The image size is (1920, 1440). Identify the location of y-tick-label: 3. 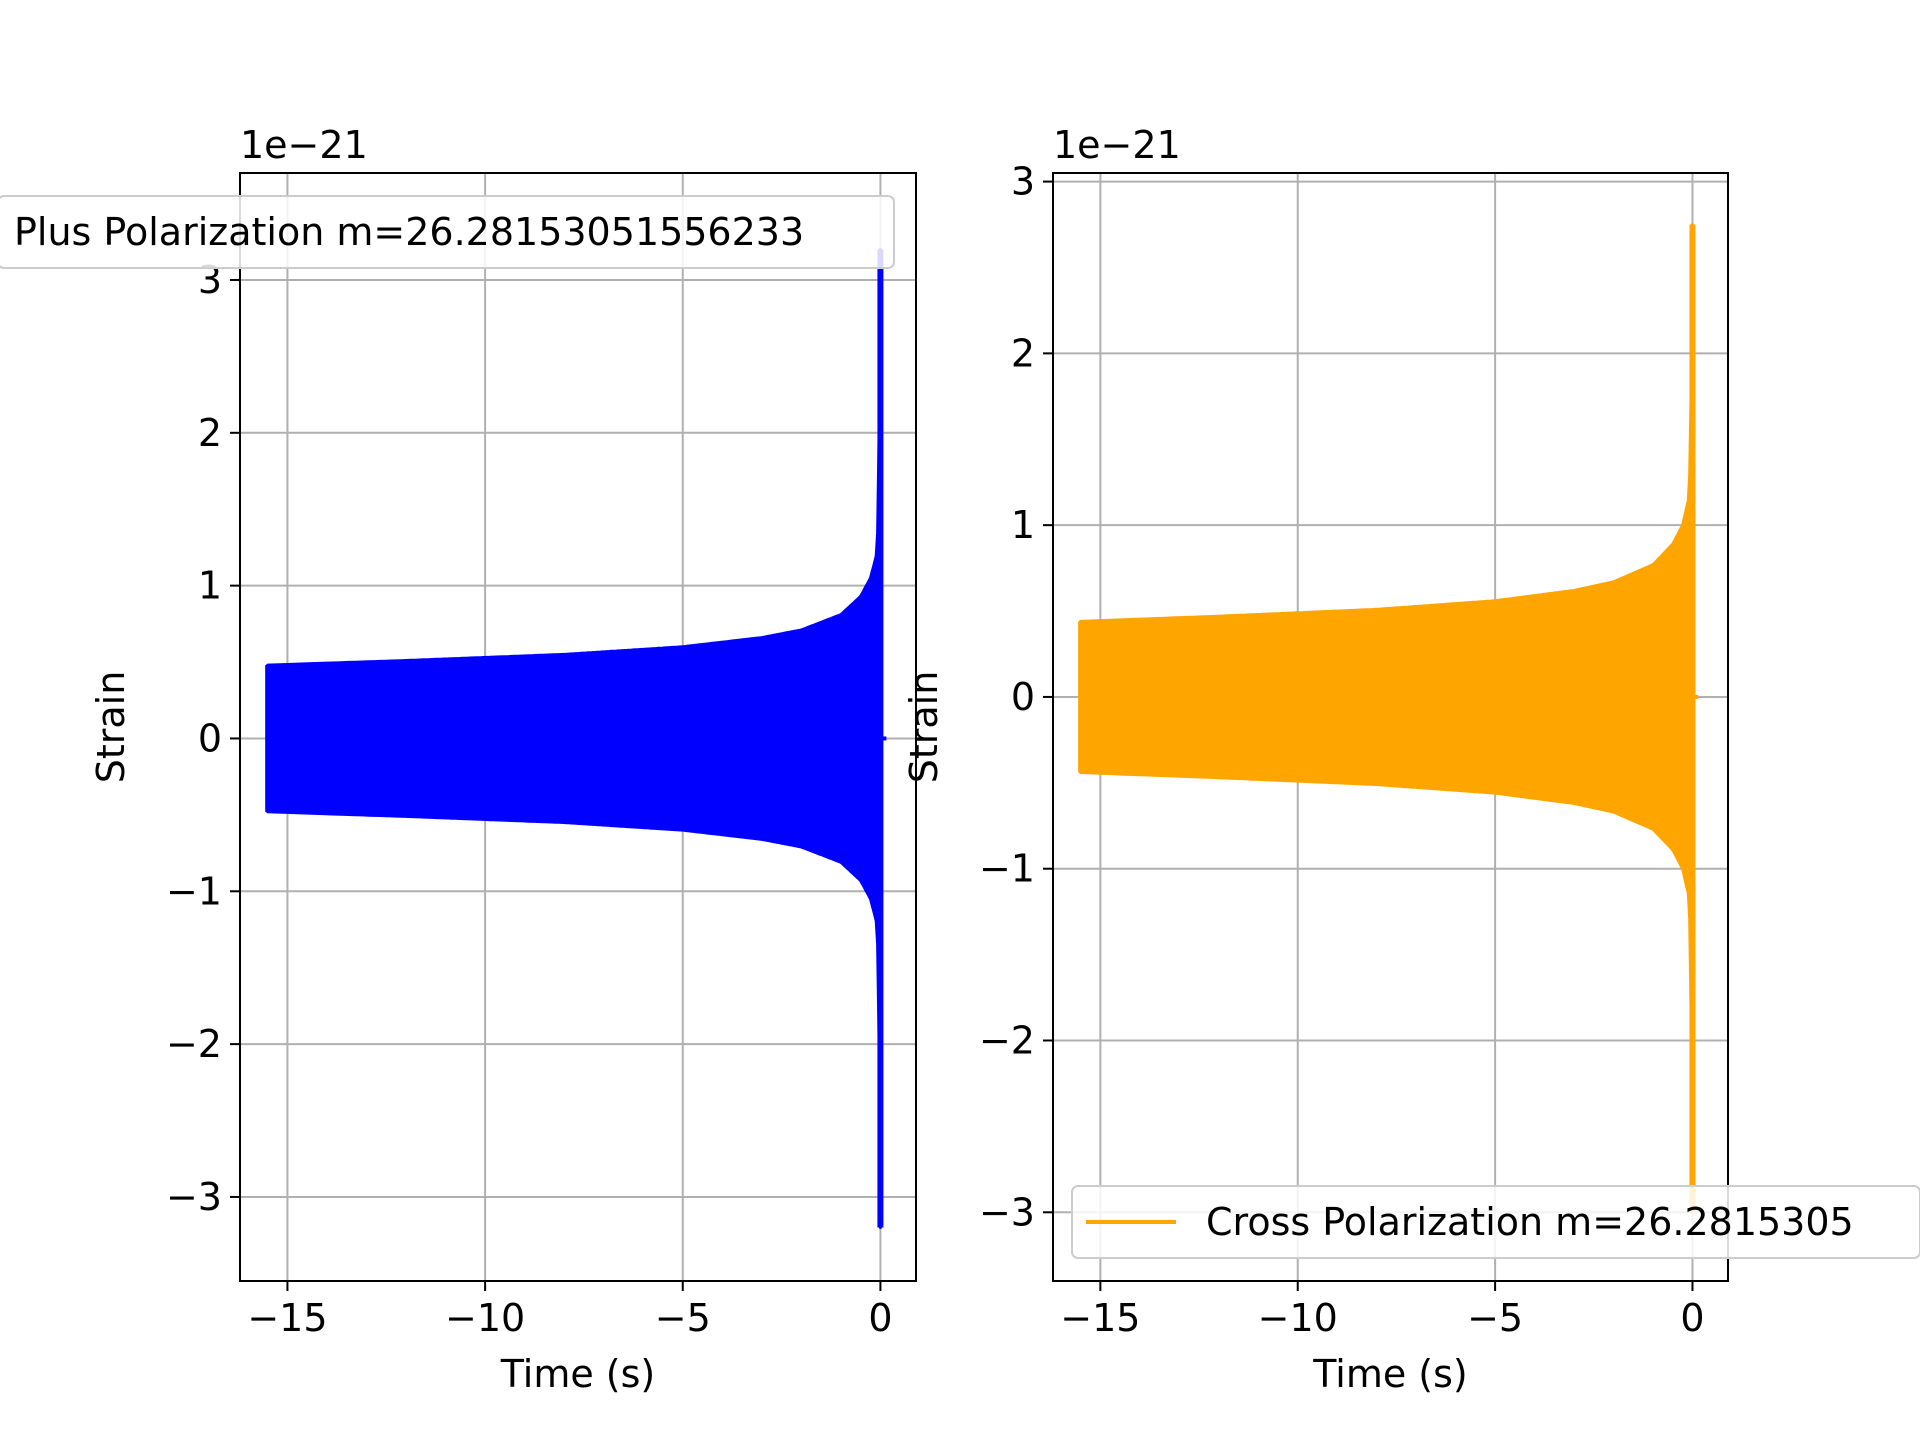
(1023, 182).